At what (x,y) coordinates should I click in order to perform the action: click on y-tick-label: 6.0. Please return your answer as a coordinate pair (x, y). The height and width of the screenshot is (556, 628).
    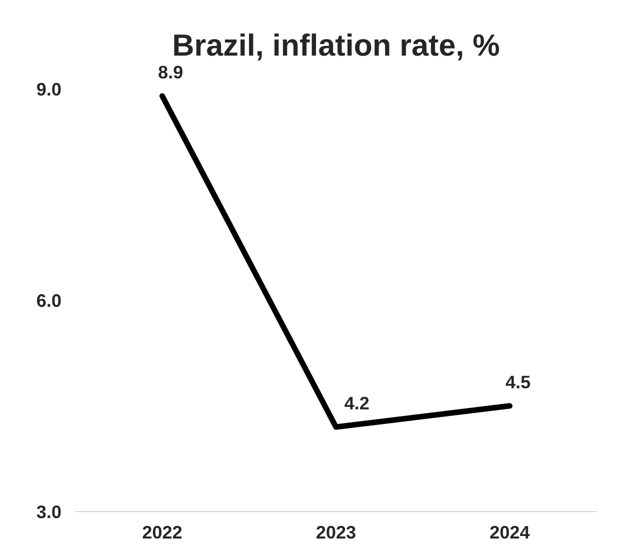
    Looking at the image, I should click on (49, 300).